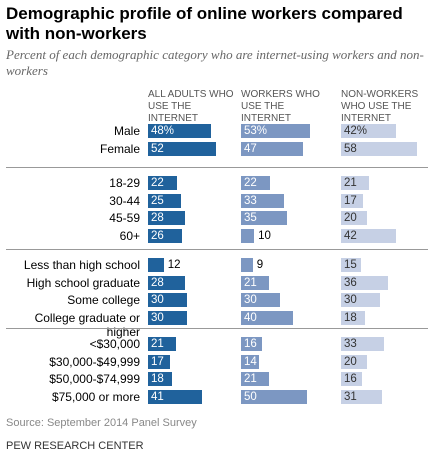  Describe the element at coordinates (380, 106) in the screenshot. I see `legend-header: NON-WORKERS WHO USE THE INTERNET` at that location.